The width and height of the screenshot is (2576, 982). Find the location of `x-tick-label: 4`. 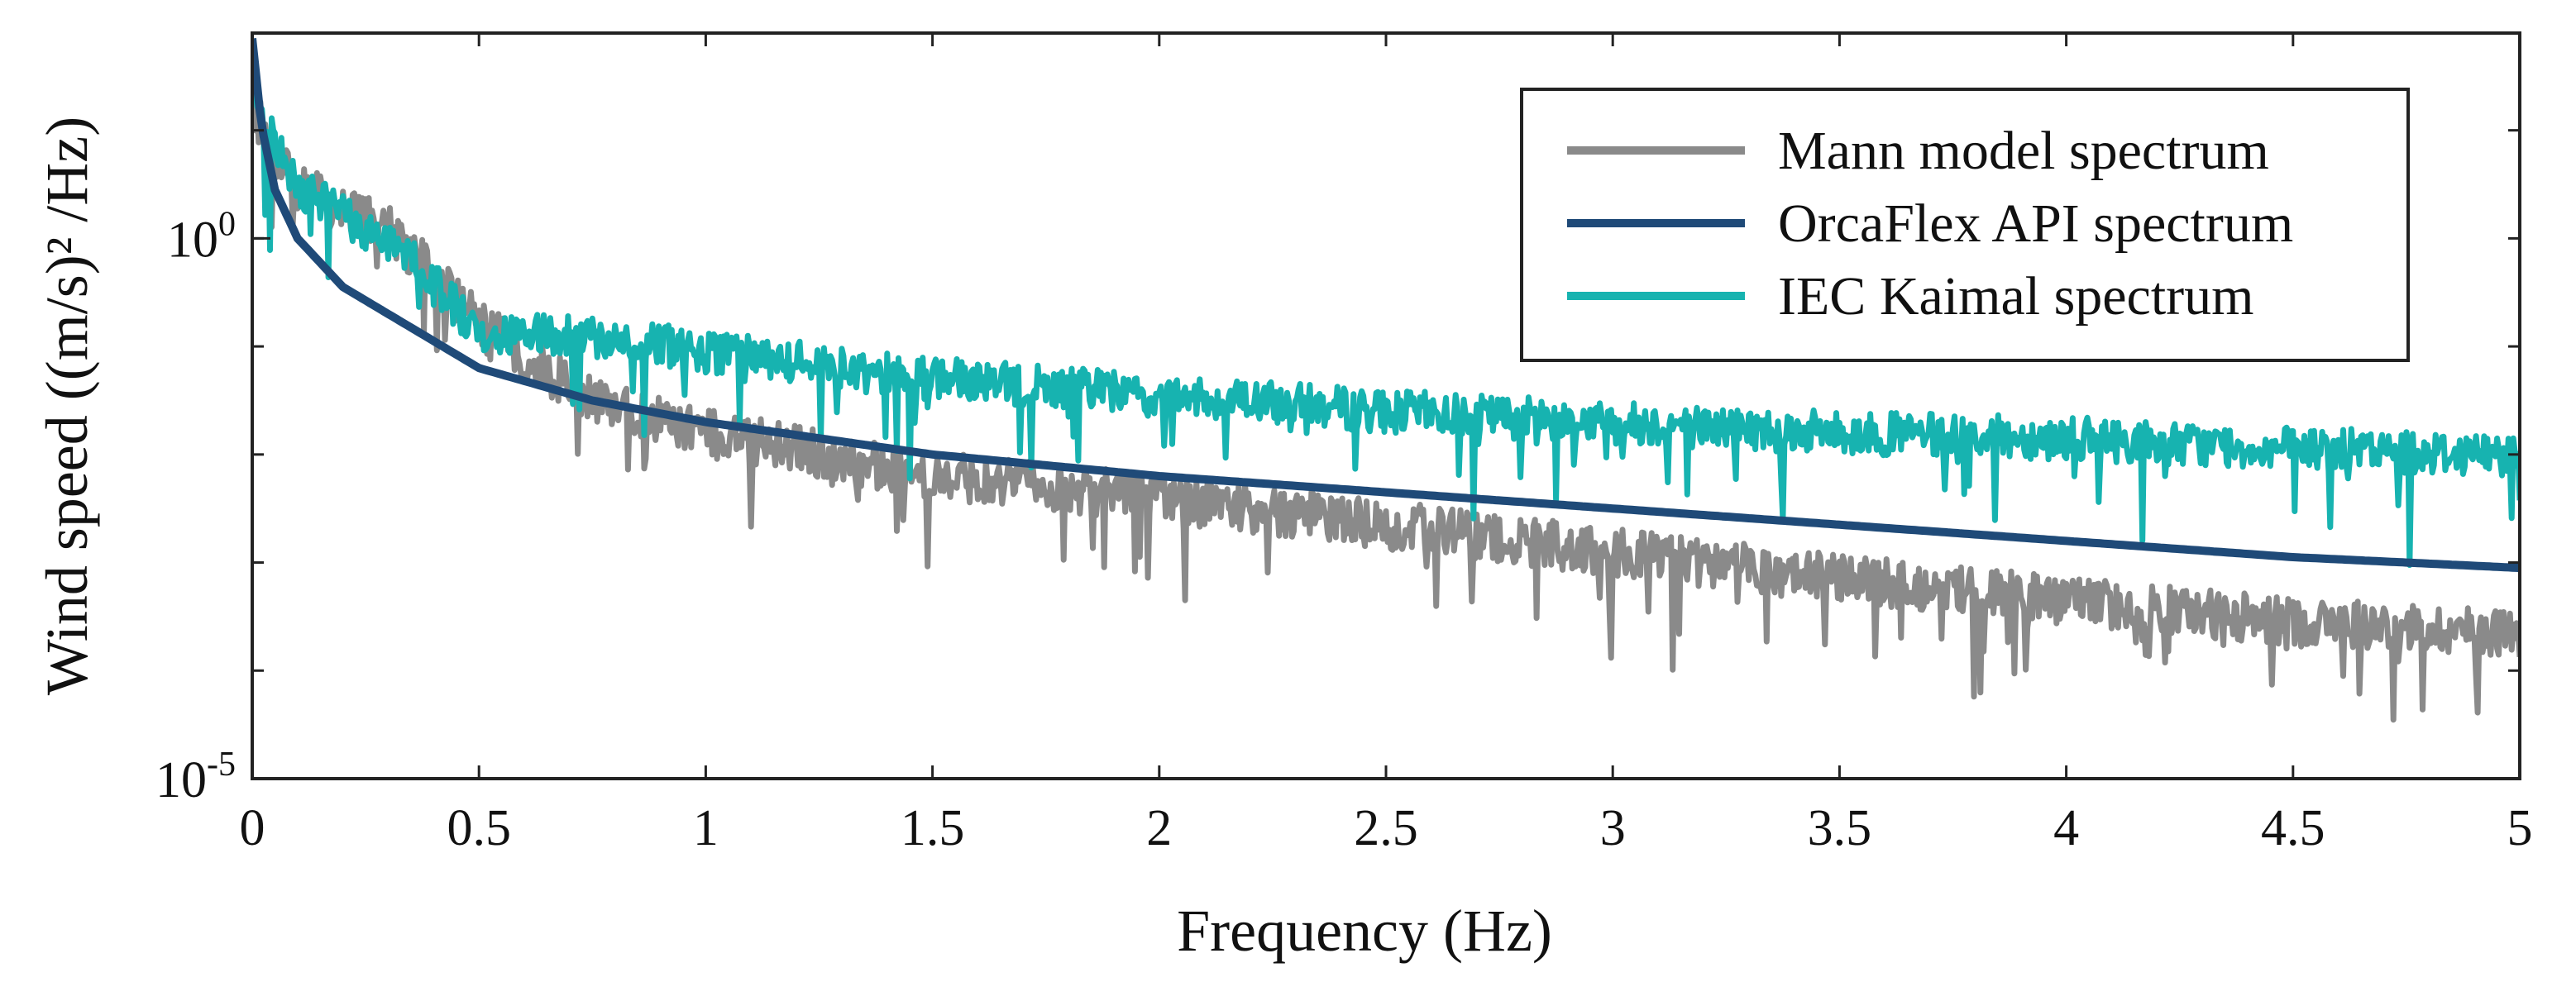

x-tick-label: 4 is located at coordinates (2066, 828).